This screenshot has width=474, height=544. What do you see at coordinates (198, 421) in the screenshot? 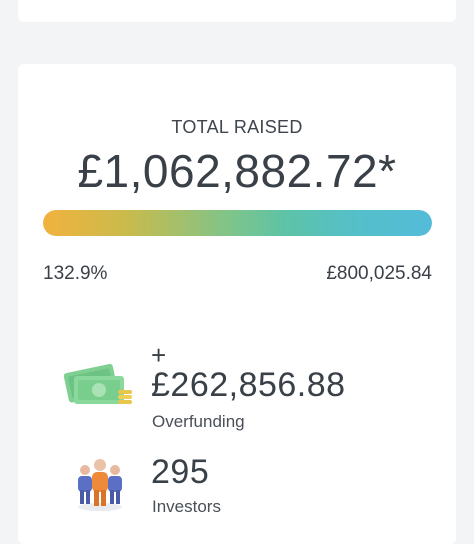
I see `overfunding-label: Overfunding` at bounding box center [198, 421].